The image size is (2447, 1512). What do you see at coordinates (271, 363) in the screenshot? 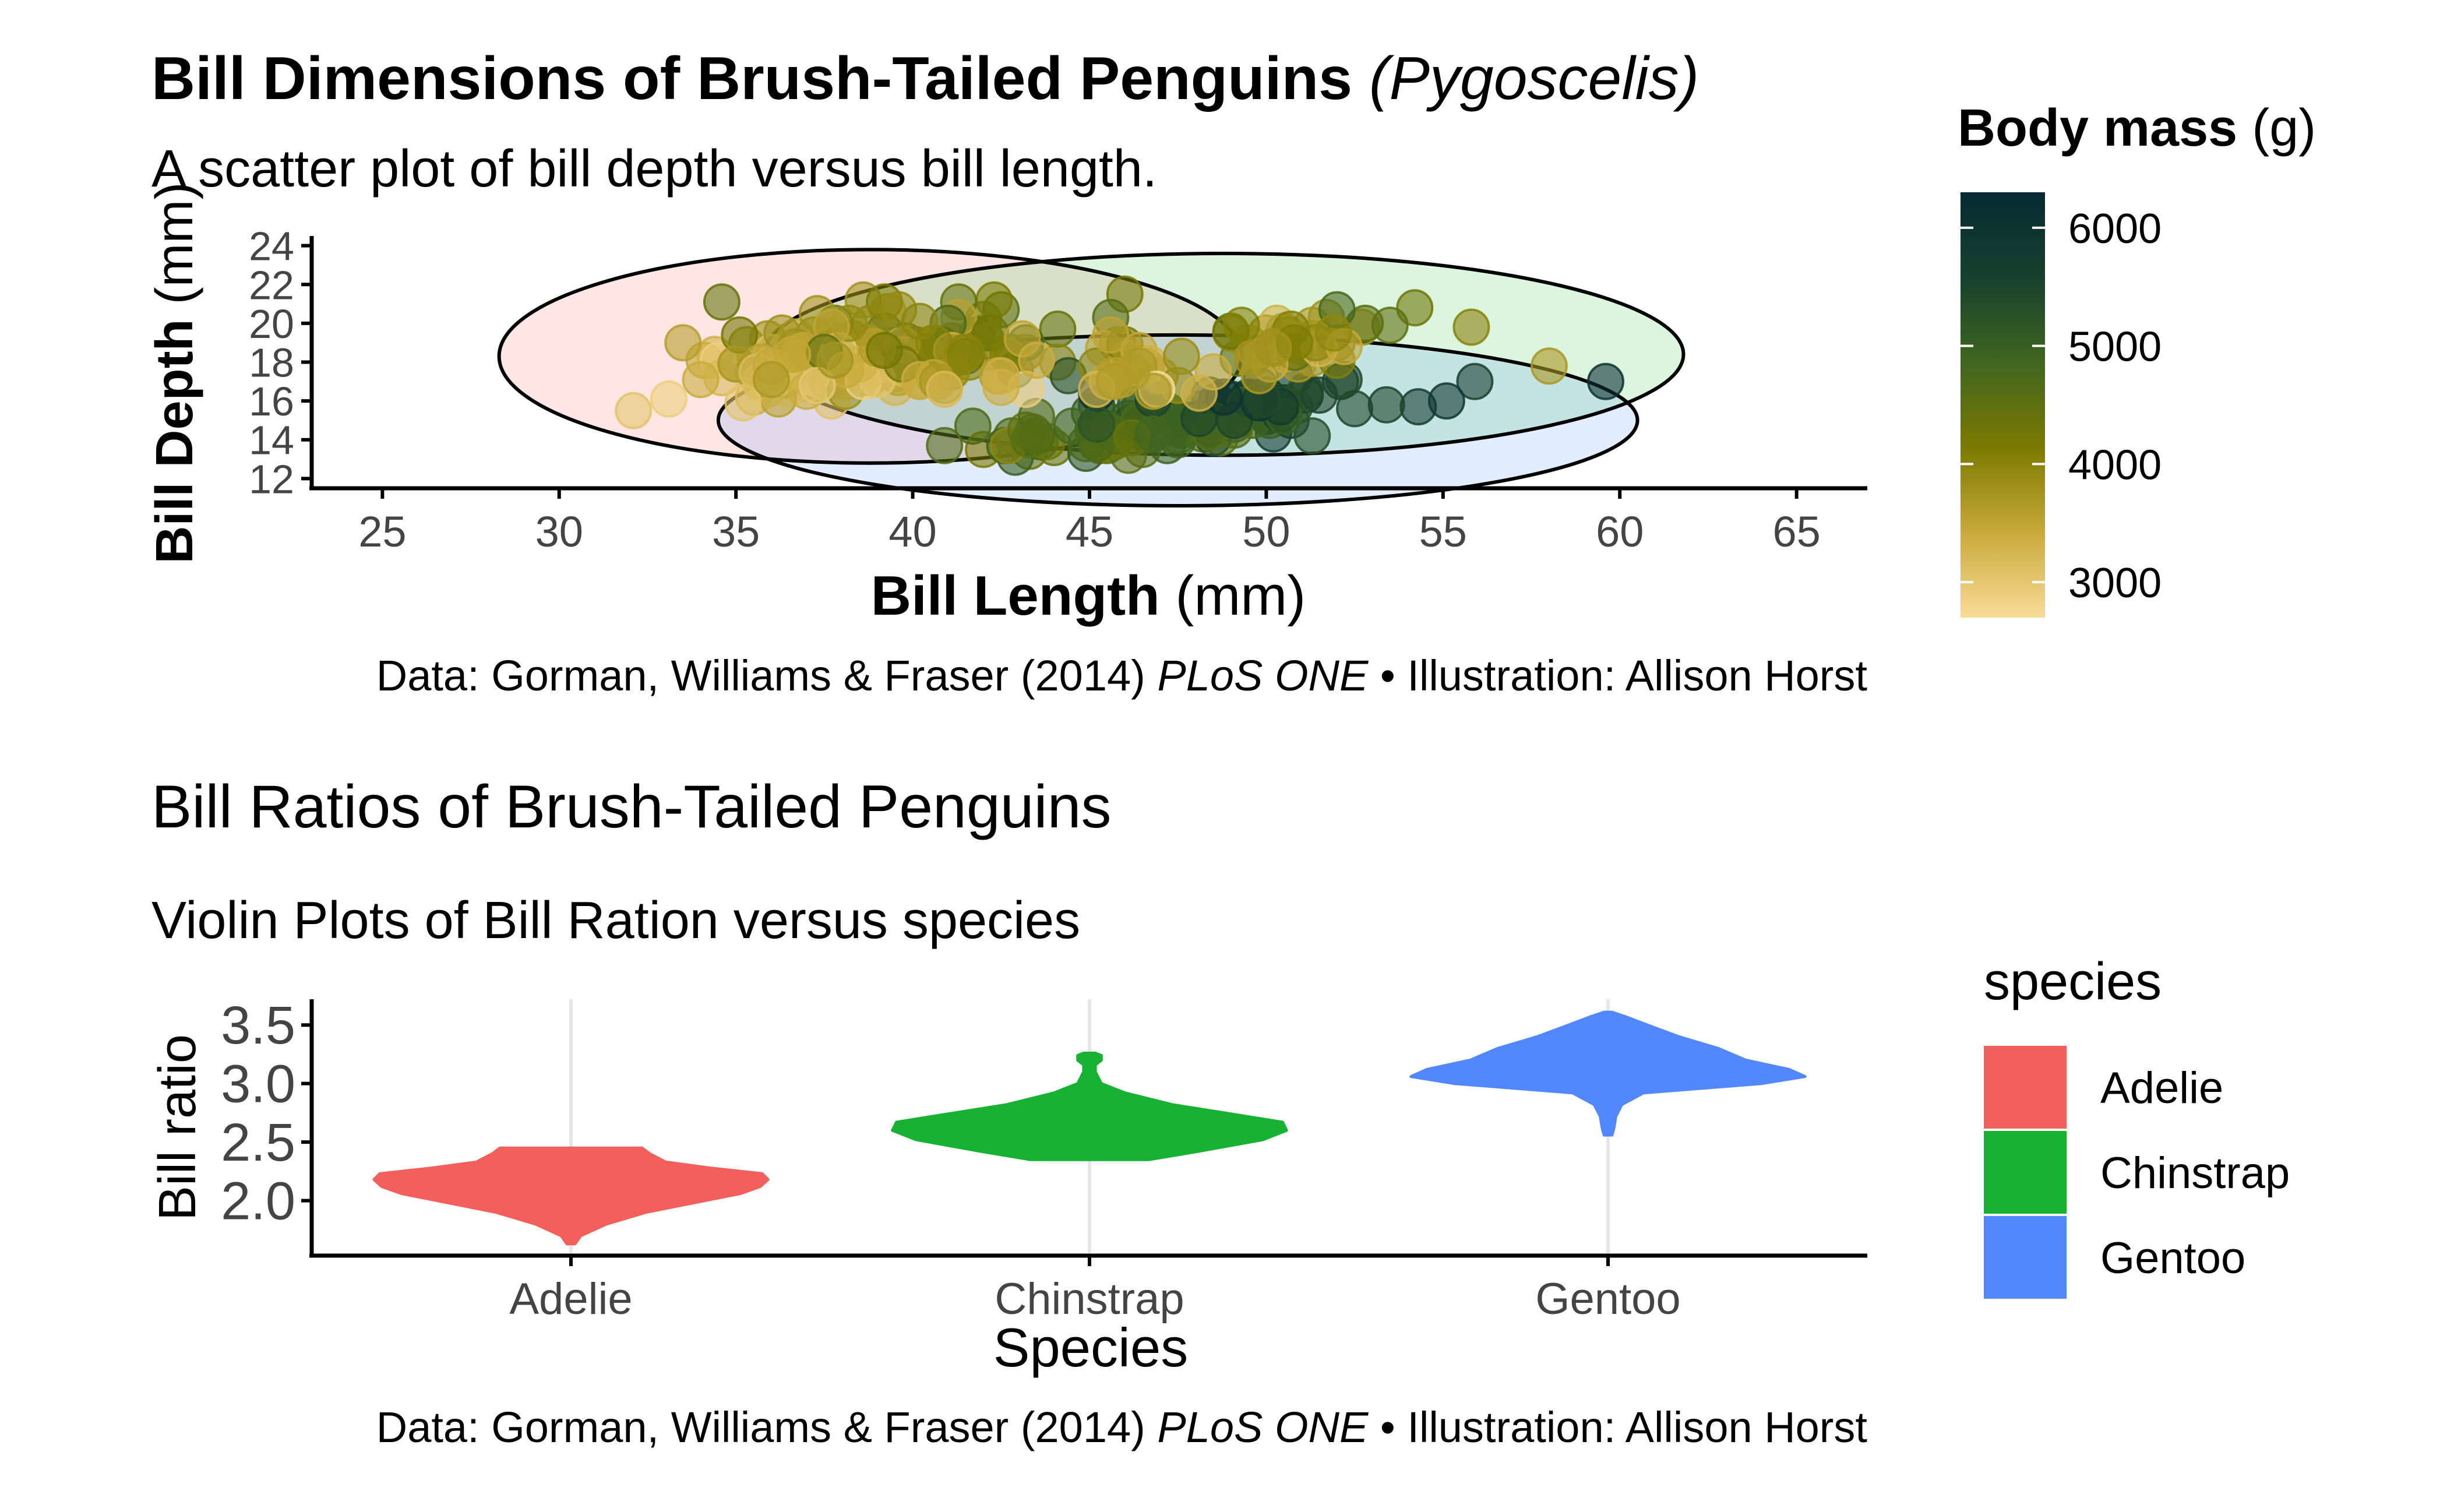
I see `scatter-y-tick-label: 18` at bounding box center [271, 363].